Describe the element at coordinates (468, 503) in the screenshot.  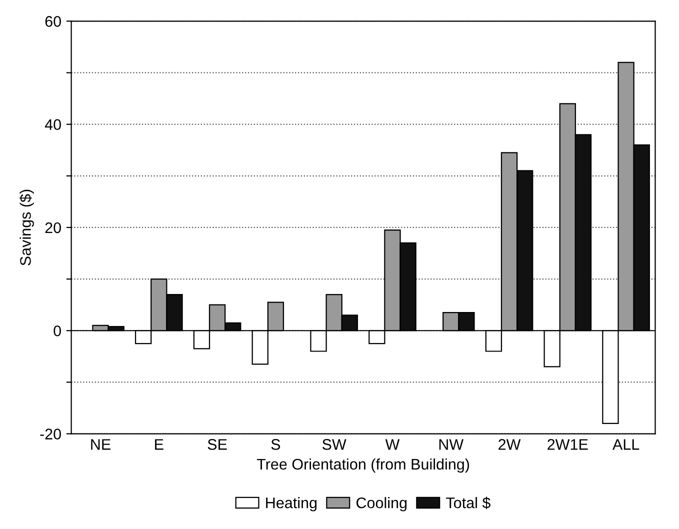
I see `legend-label: Total $` at that location.